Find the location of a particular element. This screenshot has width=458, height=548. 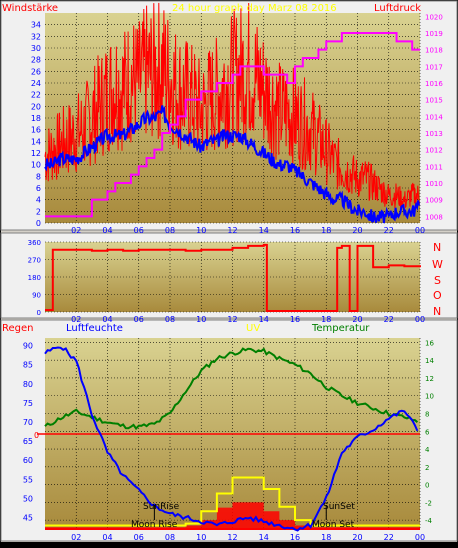

compass-w: W is located at coordinates (437, 264).